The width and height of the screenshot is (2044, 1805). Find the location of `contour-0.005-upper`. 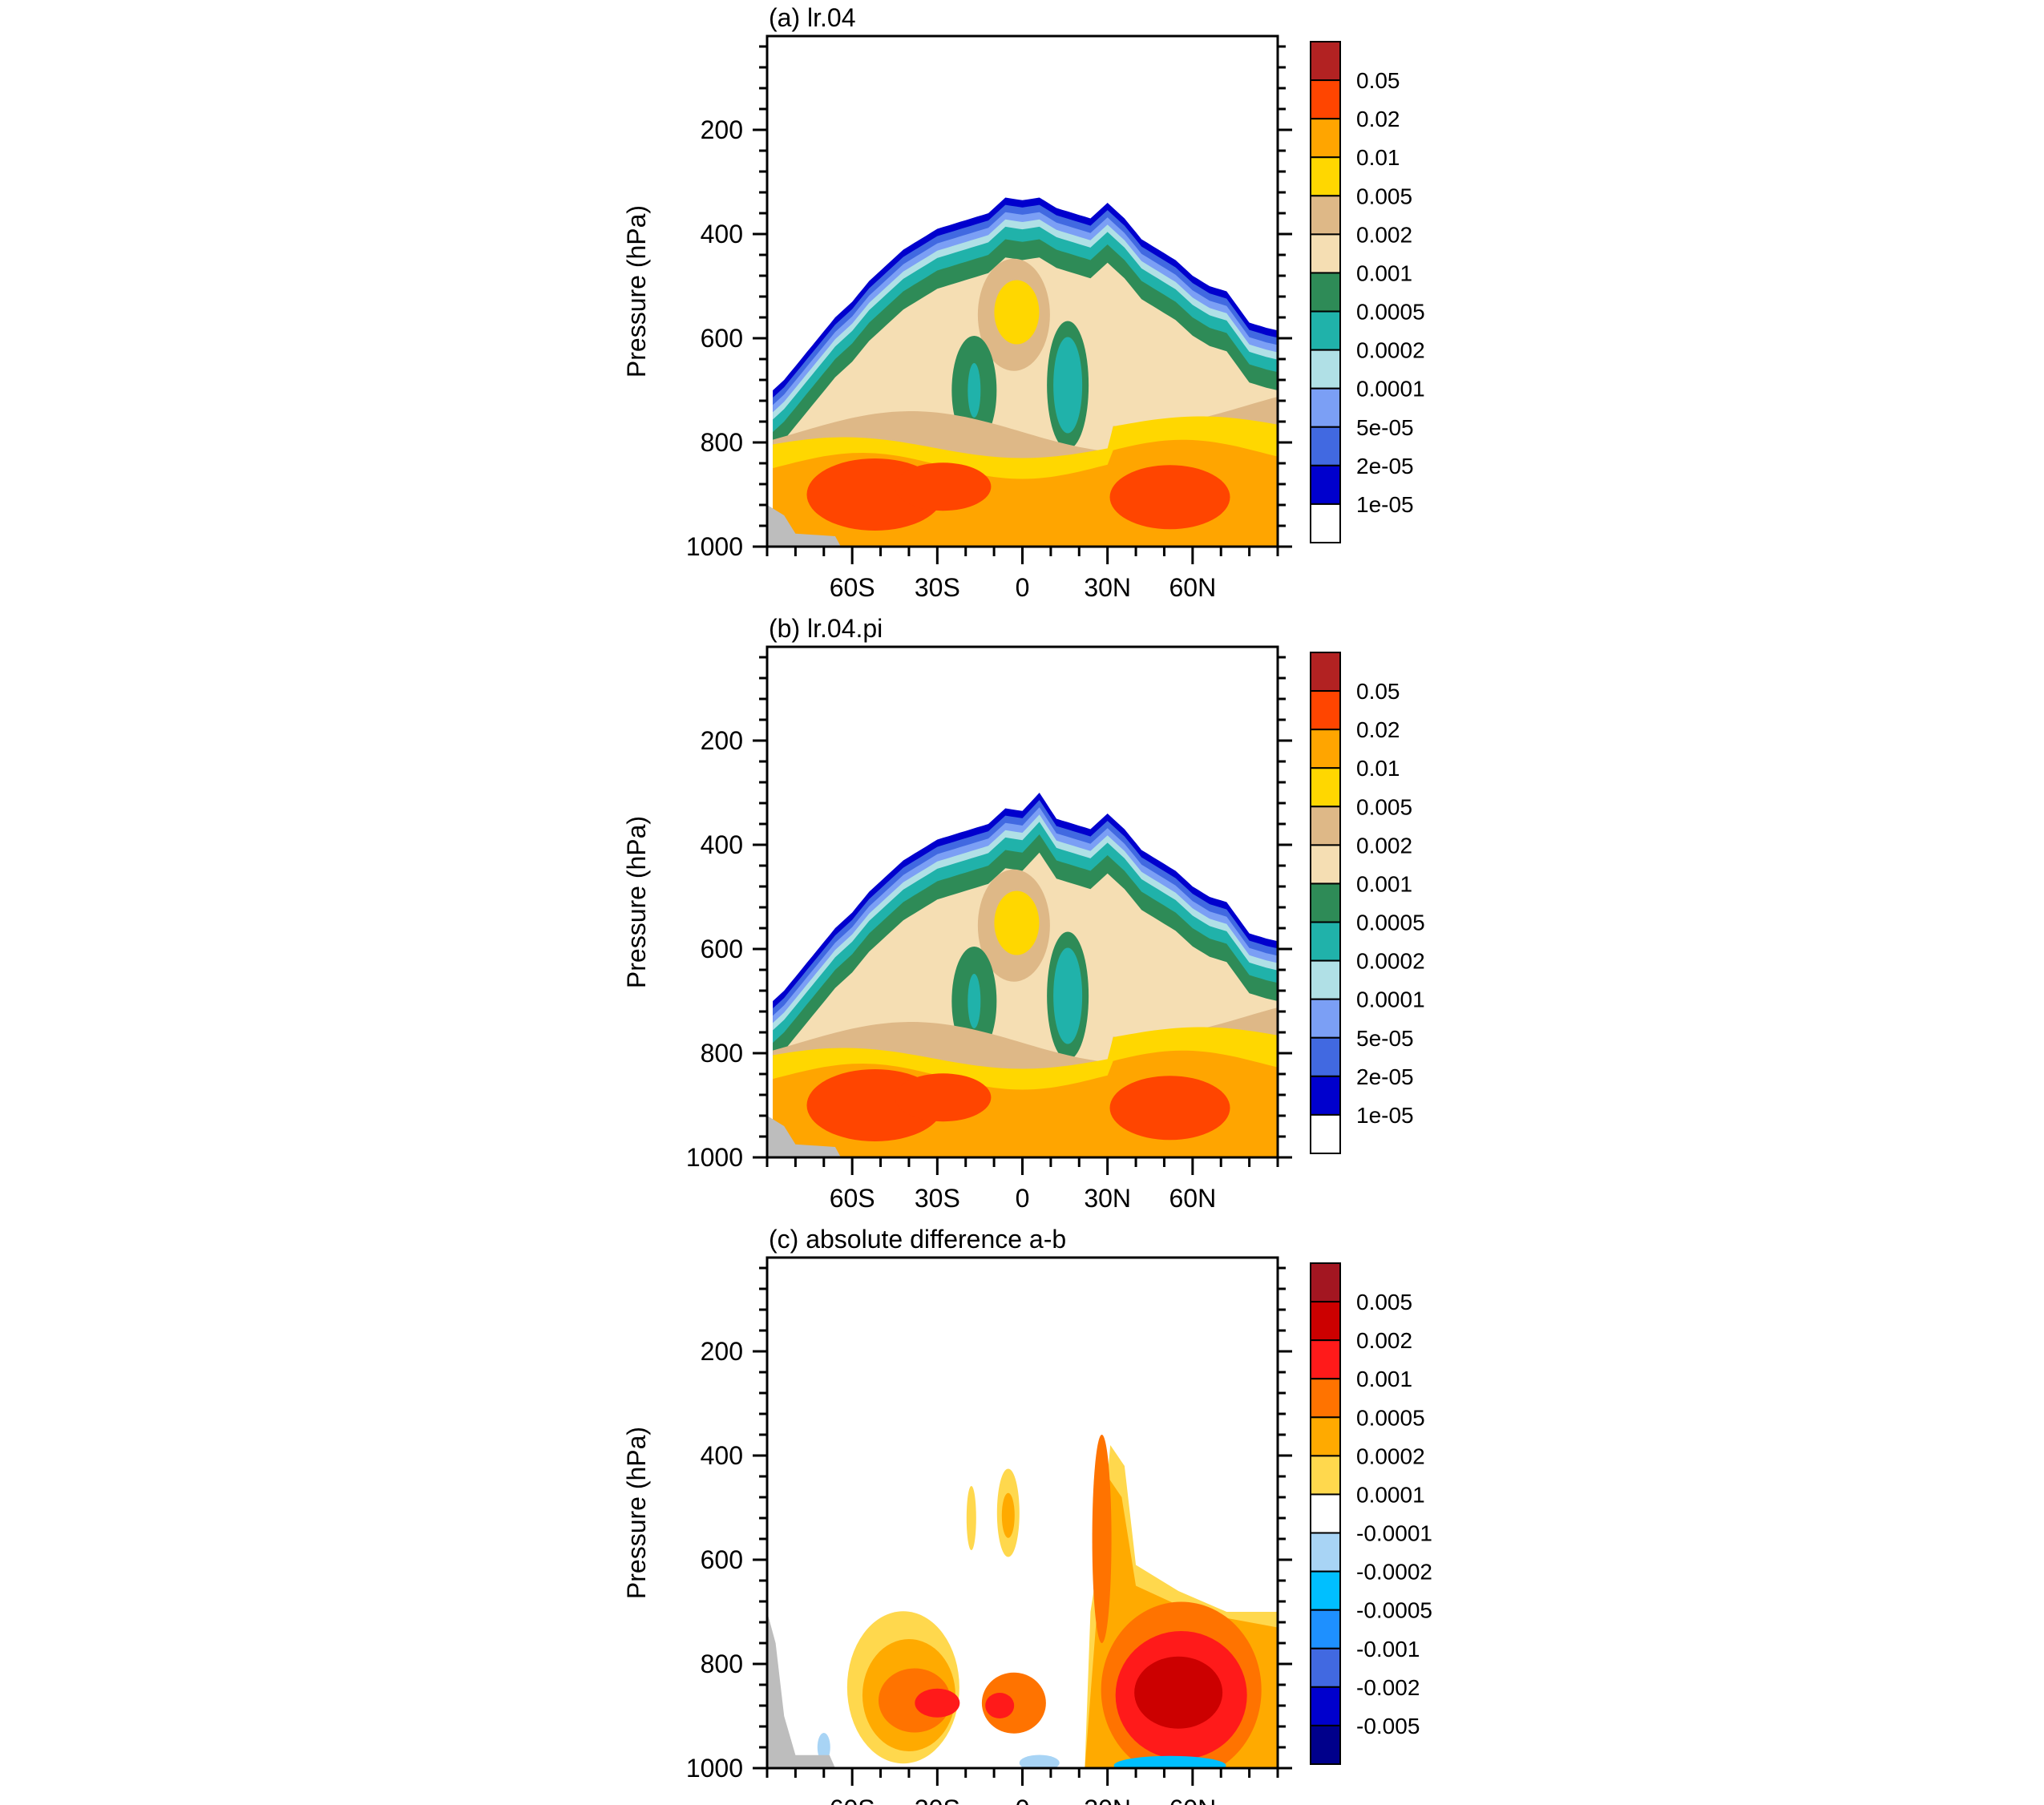

contour-0.005-upper is located at coordinates (1017, 923).